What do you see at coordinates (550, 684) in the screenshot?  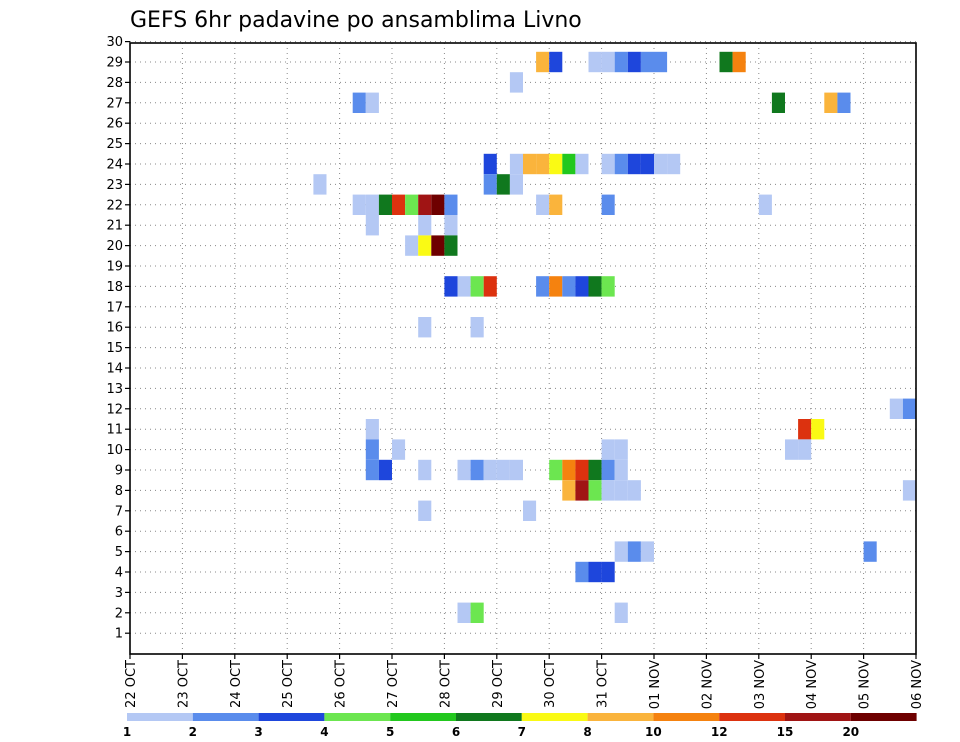 I see `x-tick-label: 30 OCT` at bounding box center [550, 684].